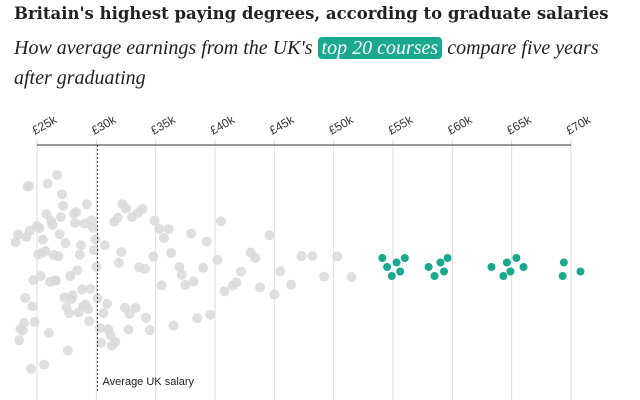 Image resolution: width=640 pixels, height=400 pixels. What do you see at coordinates (578, 125) in the screenshot?
I see `x-tick-label: £70k` at bounding box center [578, 125].